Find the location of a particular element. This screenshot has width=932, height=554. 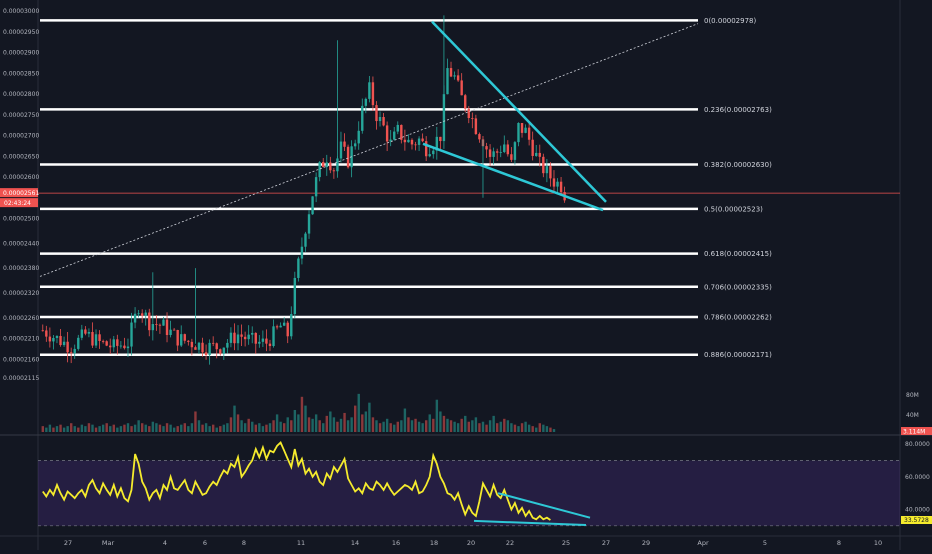

wedge-upper-line is located at coordinates (519, 111).